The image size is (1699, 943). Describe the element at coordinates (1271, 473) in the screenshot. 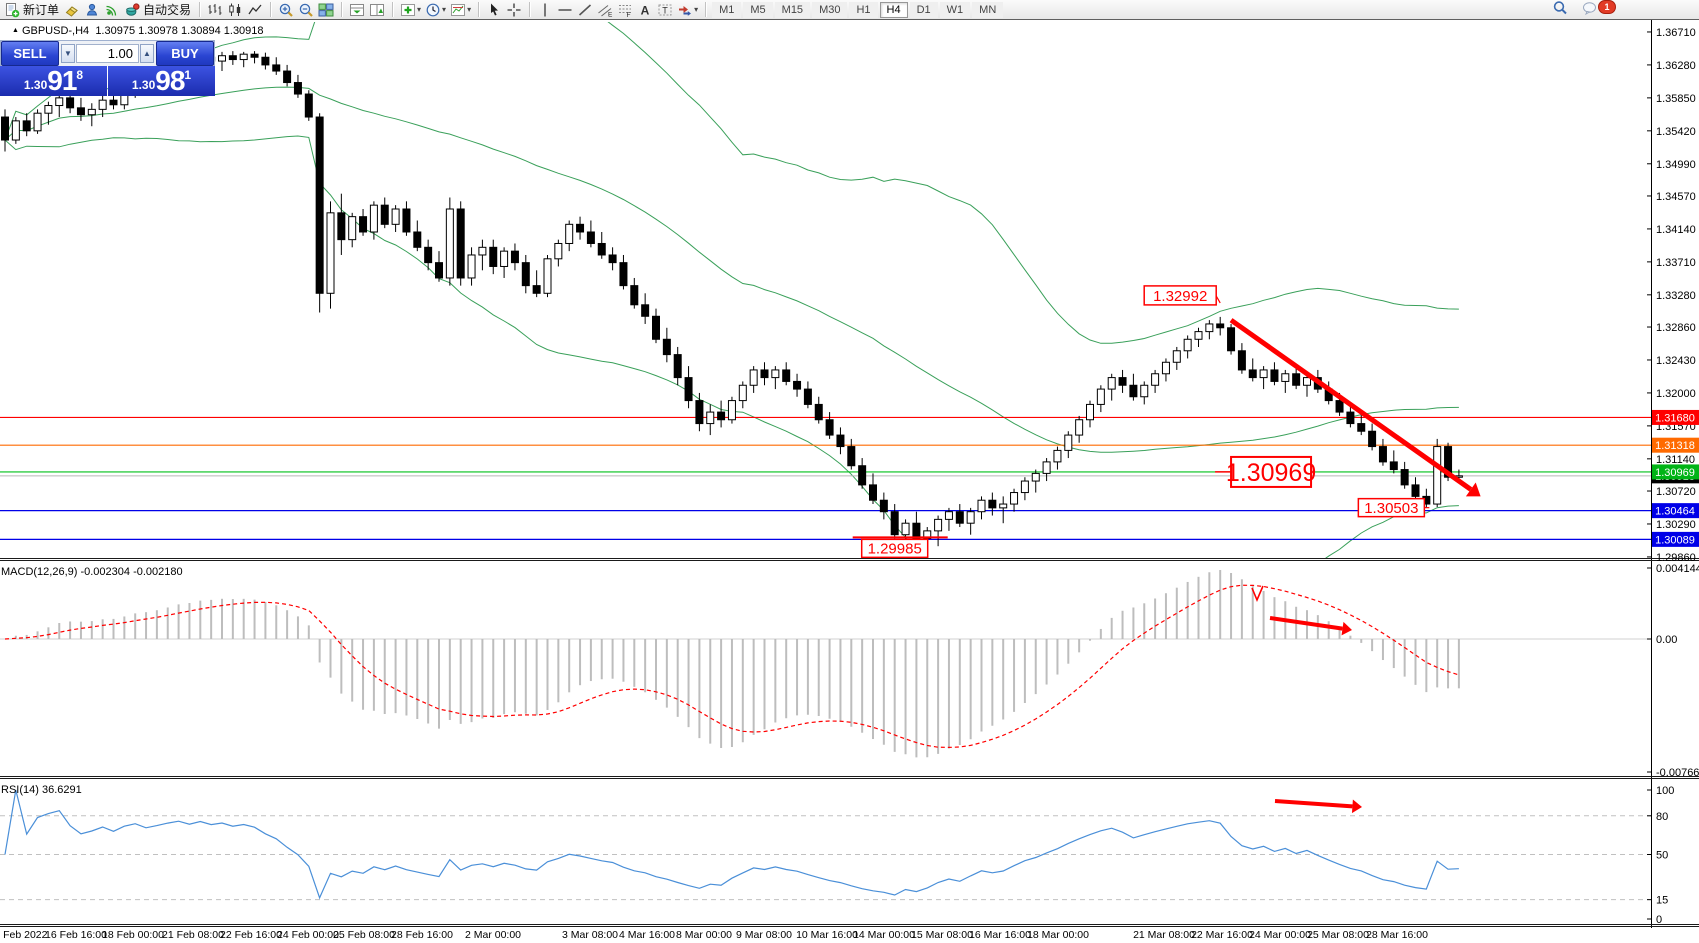

I see `svg-text: 1.30969` at that location.